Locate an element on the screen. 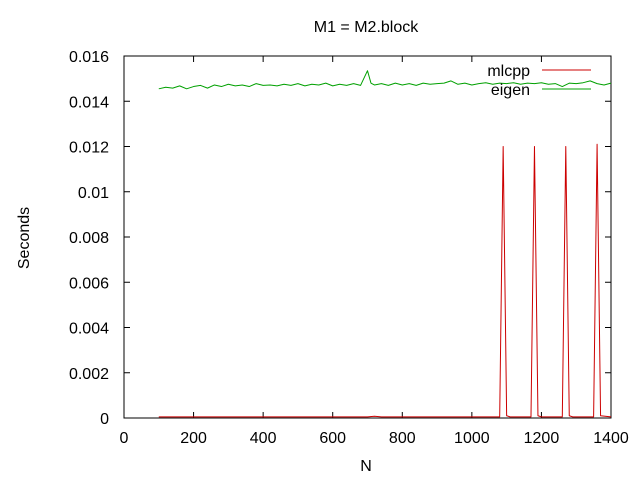 The width and height of the screenshot is (640, 480). series-line-eigen is located at coordinates (385, 80).